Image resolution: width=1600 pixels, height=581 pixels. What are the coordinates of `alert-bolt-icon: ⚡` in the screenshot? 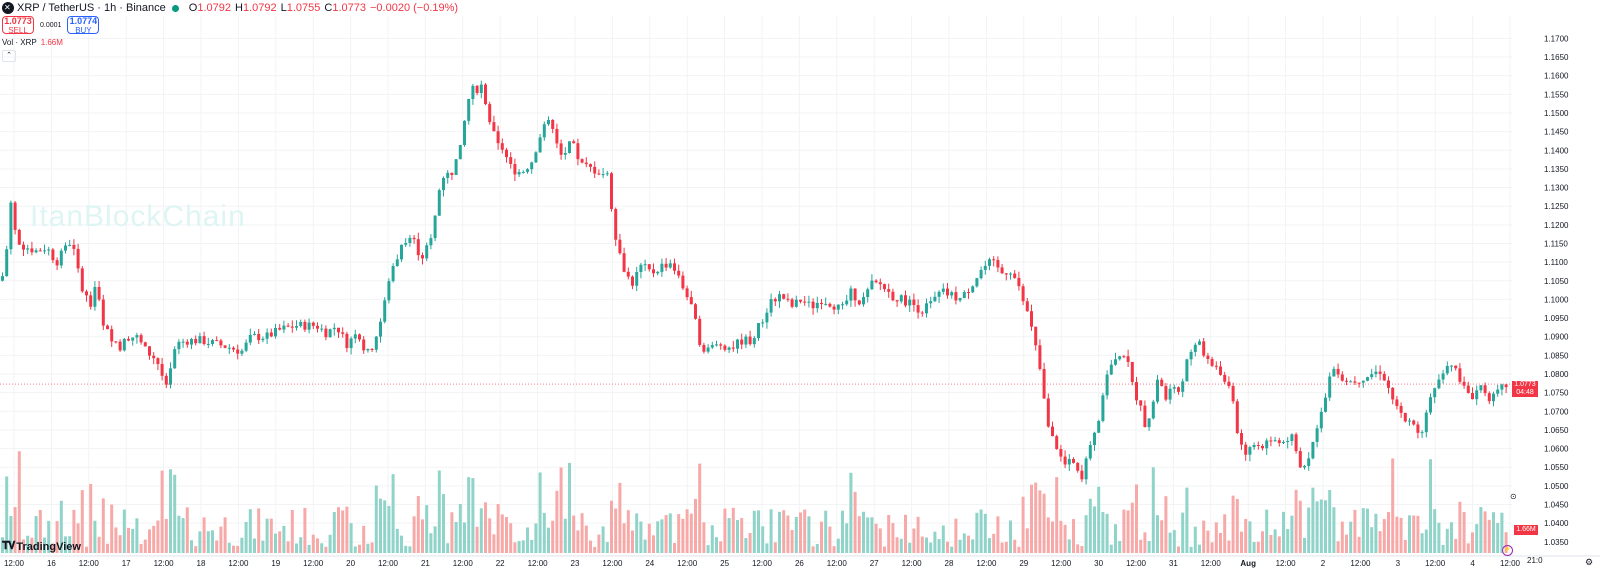 It's located at (1507, 550).